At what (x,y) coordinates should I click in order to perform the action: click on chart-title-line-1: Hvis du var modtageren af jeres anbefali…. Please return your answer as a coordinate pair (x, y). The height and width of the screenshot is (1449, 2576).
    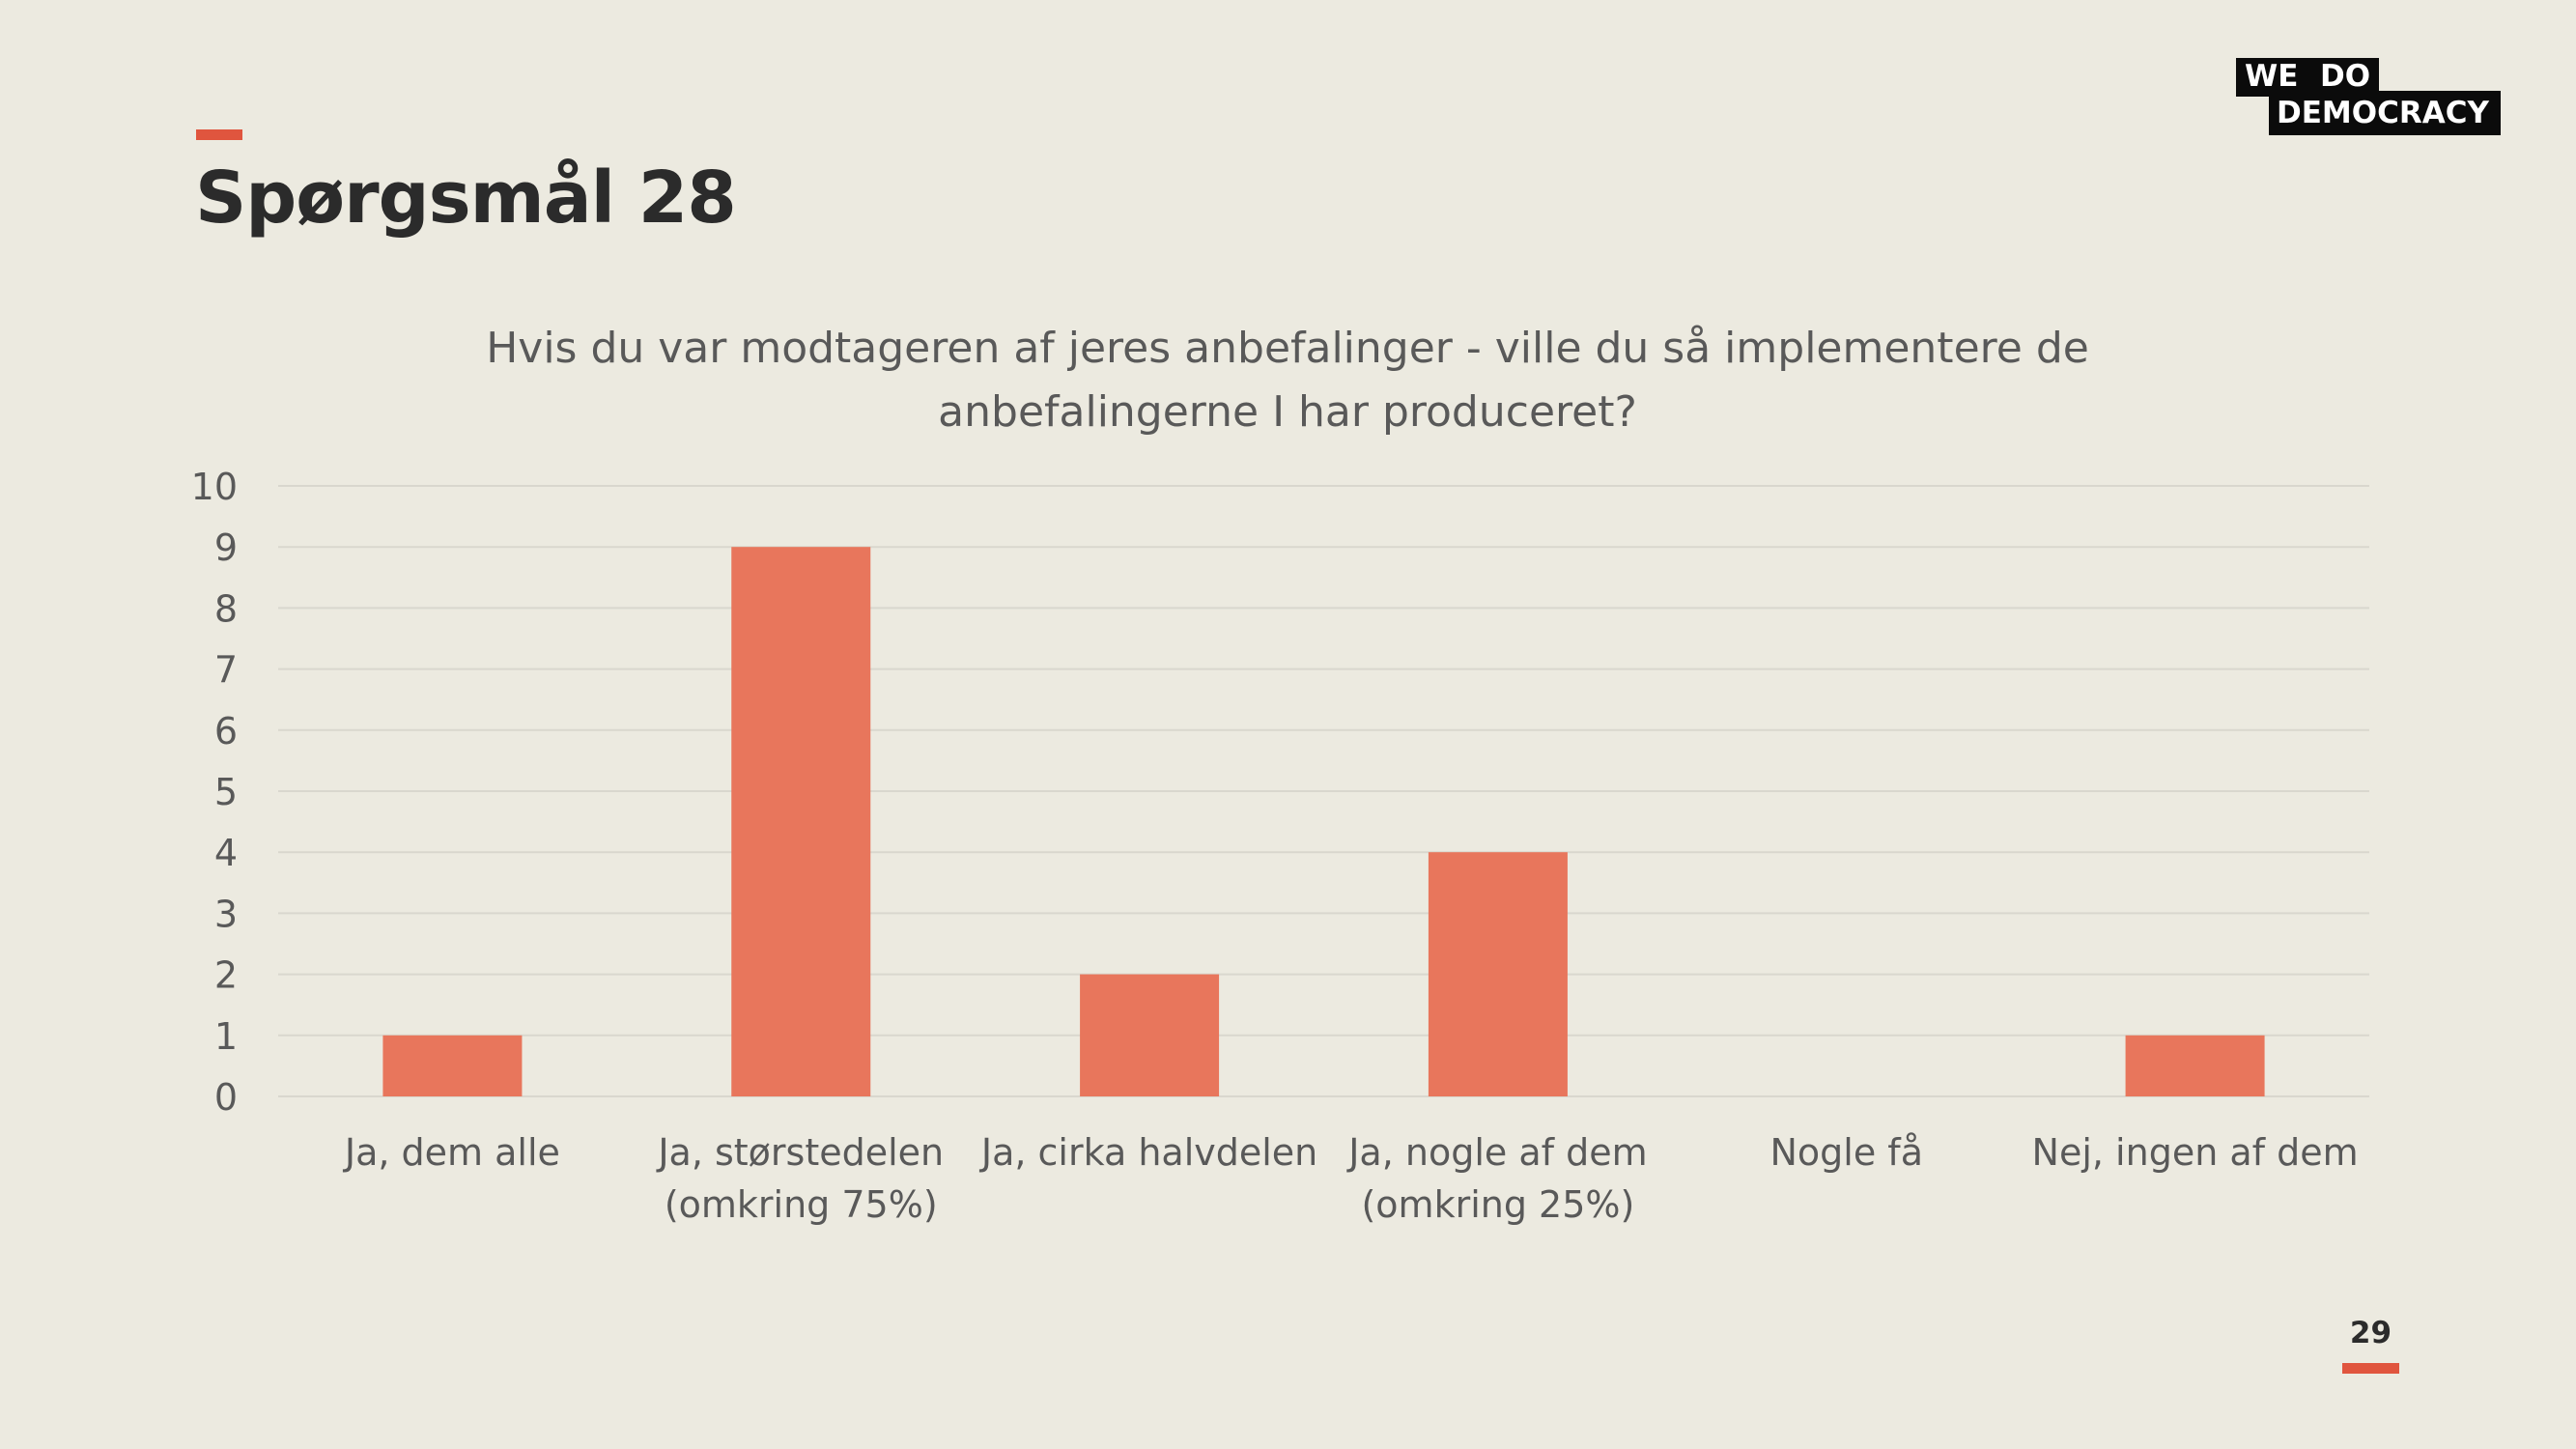
    Looking at the image, I should click on (1287, 348).